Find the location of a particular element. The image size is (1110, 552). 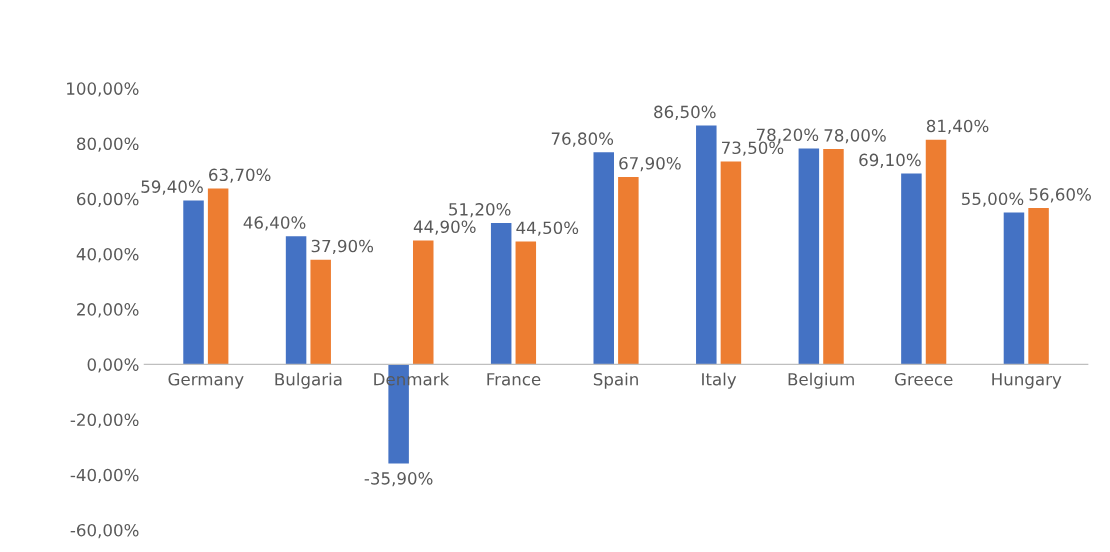

x-tick-label: Germany is located at coordinates (206, 380).